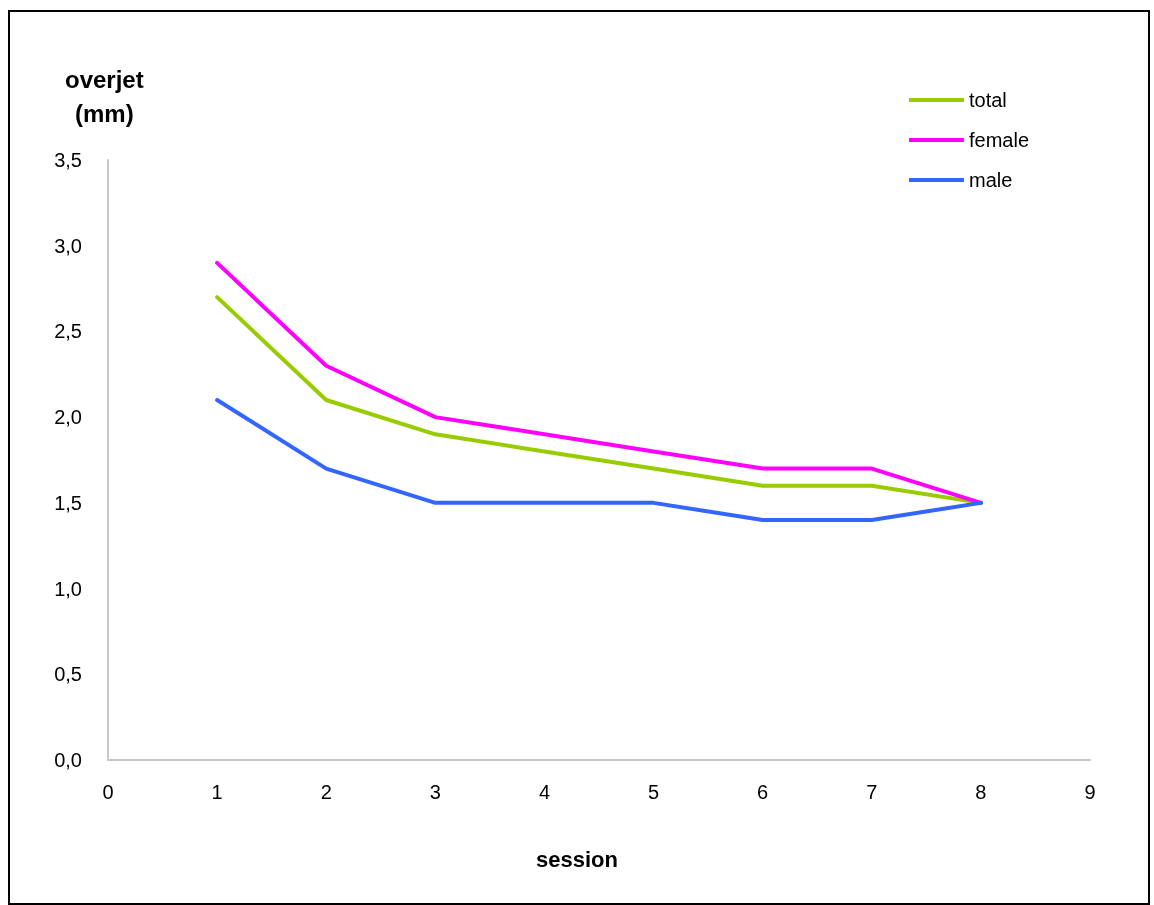 The height and width of the screenshot is (905, 1154). What do you see at coordinates (763, 792) in the screenshot?
I see `x-tick-label: 6` at bounding box center [763, 792].